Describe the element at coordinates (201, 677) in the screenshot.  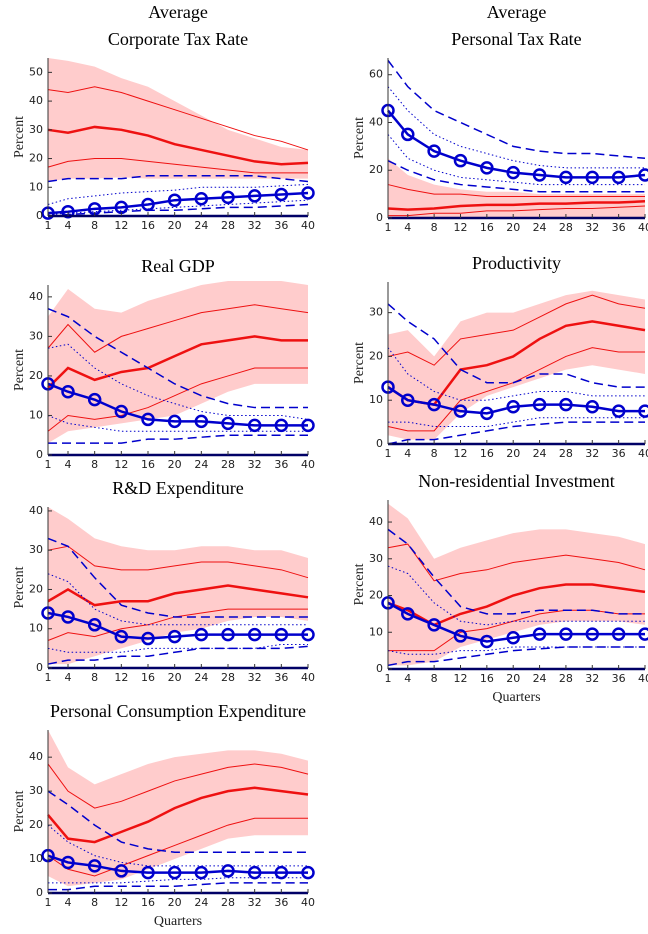
I see `x-tick-label: 24` at that location.